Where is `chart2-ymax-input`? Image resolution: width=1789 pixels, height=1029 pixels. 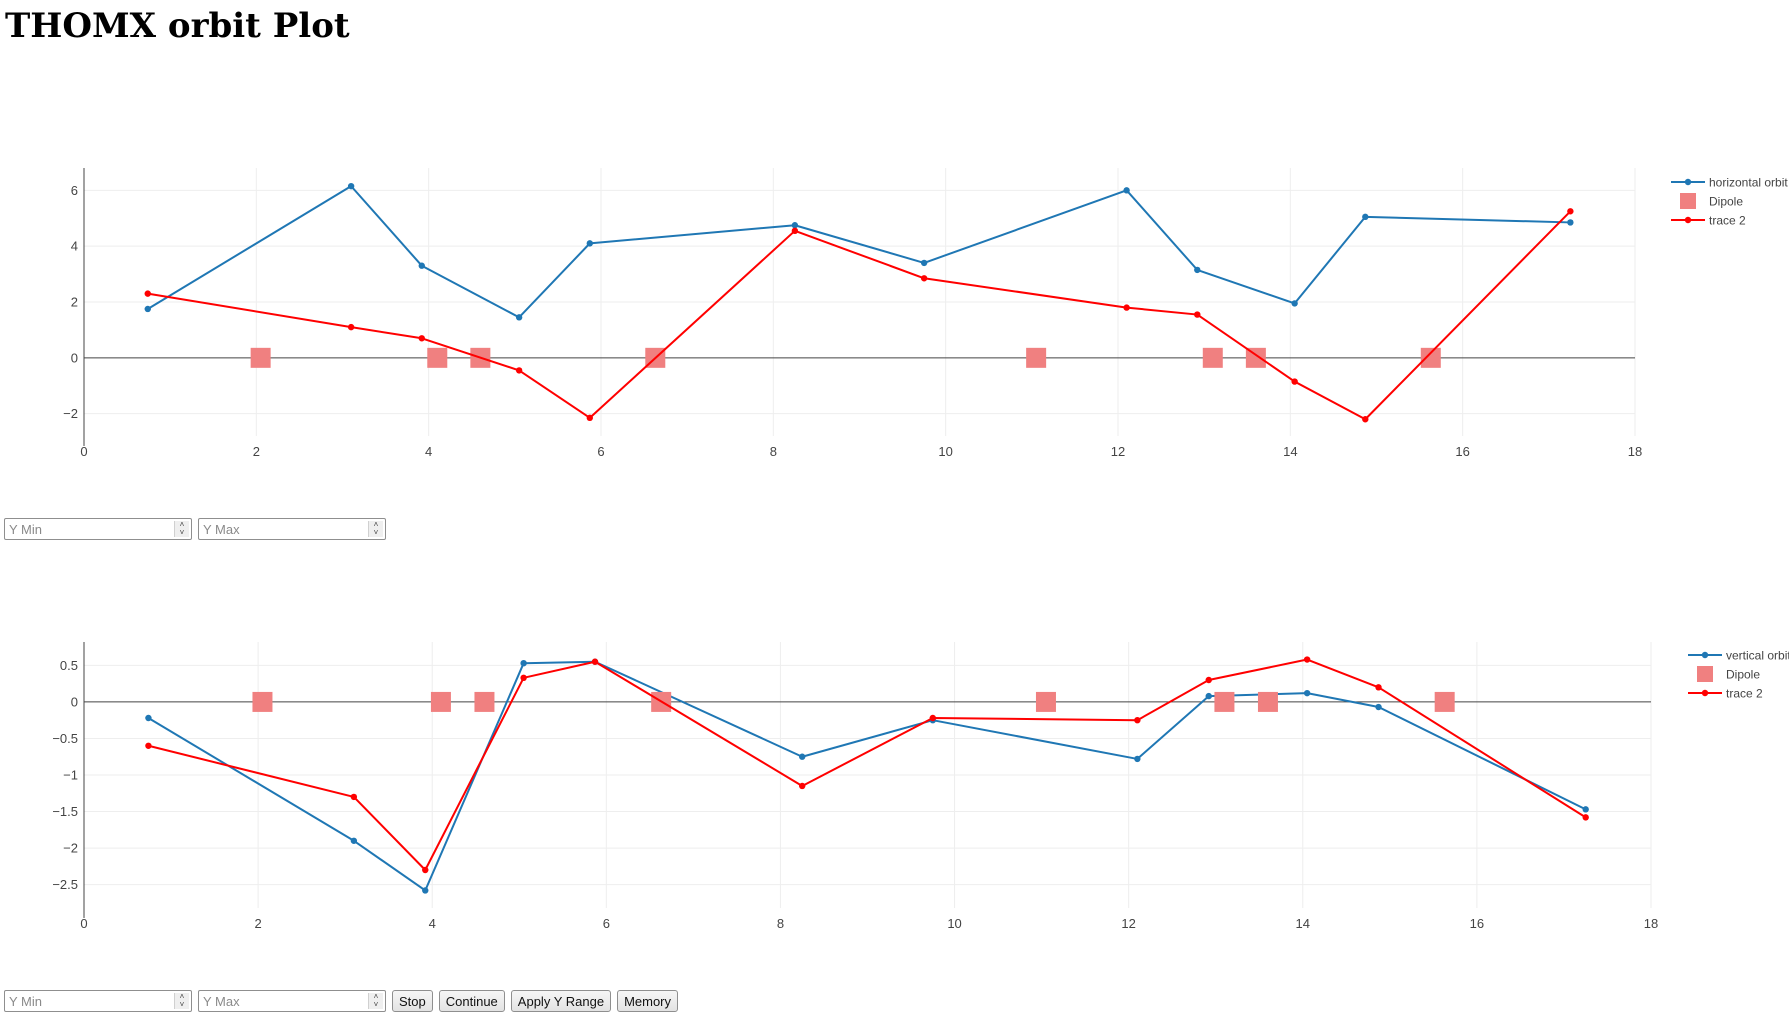
chart2-ymax-input is located at coordinates (292, 1001).